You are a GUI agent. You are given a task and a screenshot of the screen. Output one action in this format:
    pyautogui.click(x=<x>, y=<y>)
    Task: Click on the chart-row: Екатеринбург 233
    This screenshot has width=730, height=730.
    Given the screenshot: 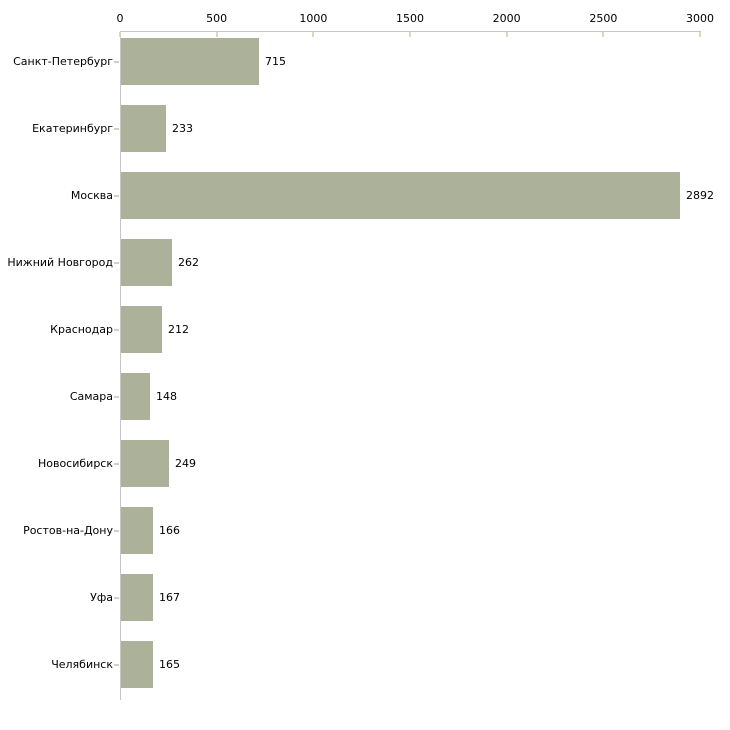 What is the action you would take?
    pyautogui.click(x=365, y=128)
    